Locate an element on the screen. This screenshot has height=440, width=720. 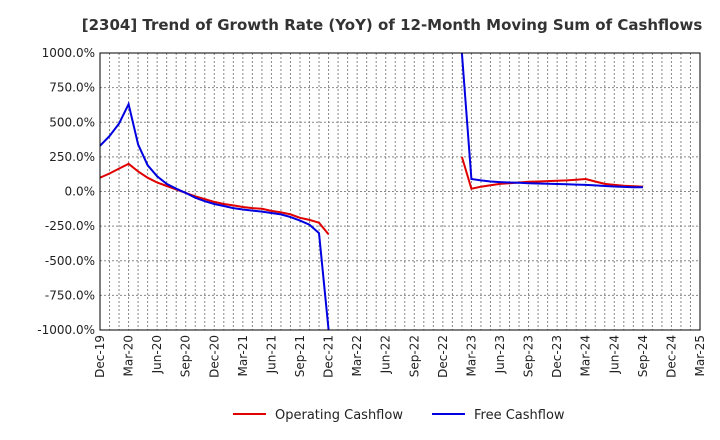
x-tick-label: Sep-21 is located at coordinates (300, 356).